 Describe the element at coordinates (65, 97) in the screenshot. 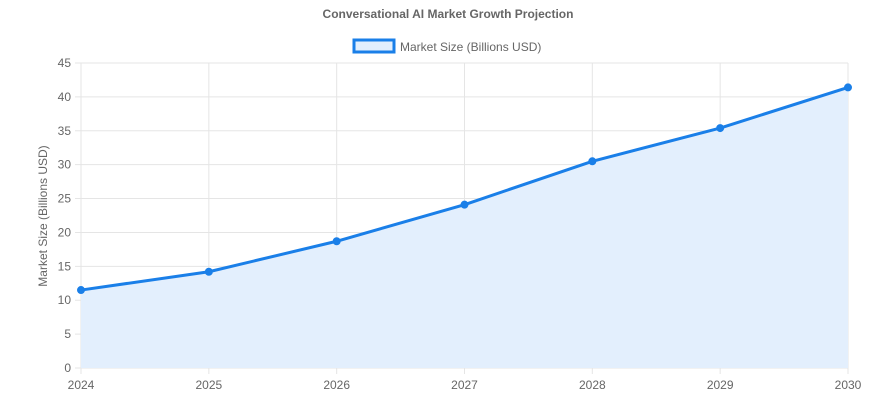

I see `y-tick-label: 40` at that location.